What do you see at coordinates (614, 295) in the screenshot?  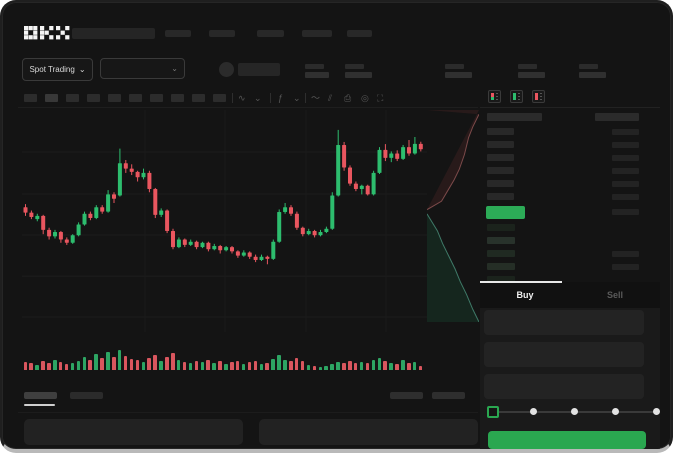 I see `tab-sell: Sell` at bounding box center [614, 295].